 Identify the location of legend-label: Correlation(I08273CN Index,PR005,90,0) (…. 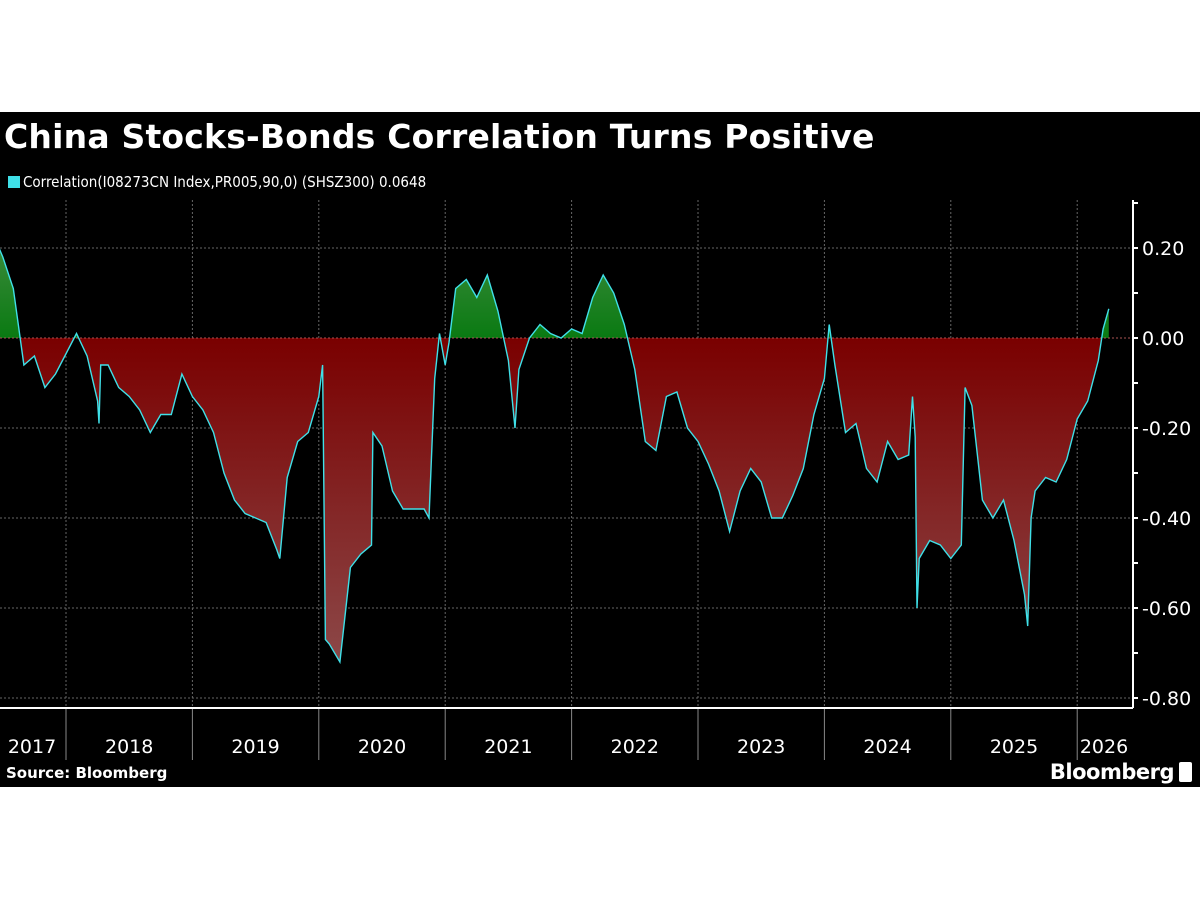
(225, 182).